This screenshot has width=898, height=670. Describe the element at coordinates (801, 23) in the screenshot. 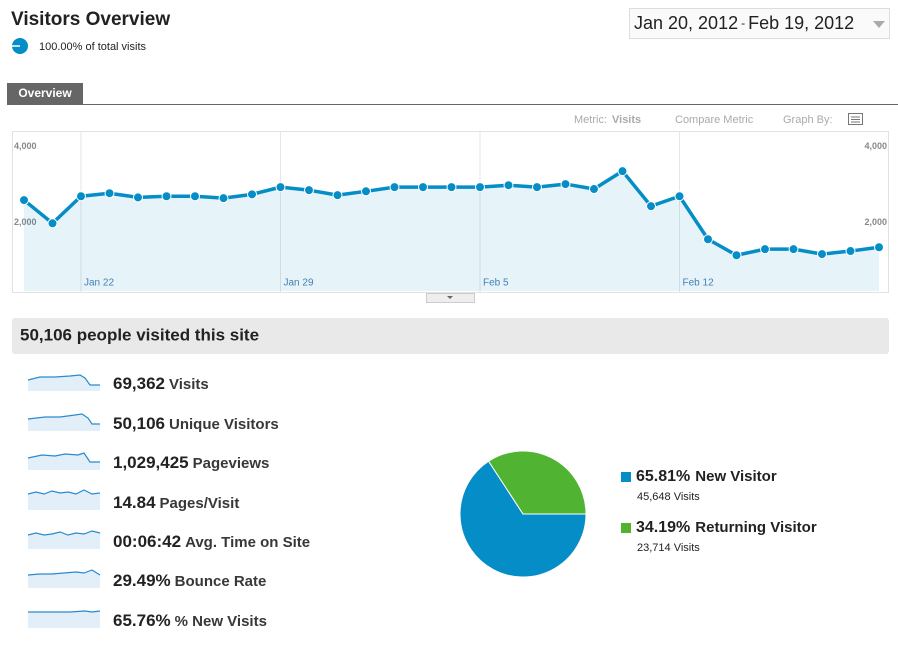

I see `date-end: Feb 19, 2012` at that location.